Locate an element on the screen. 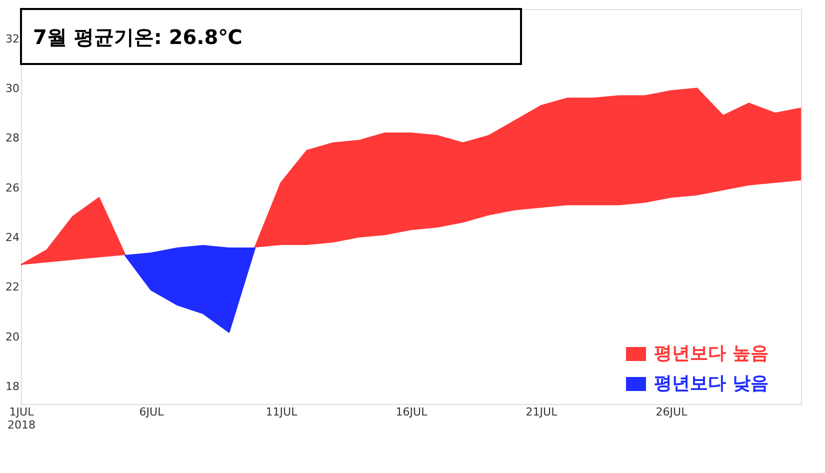 The width and height of the screenshot is (825, 473). y-tick-label: 28 is located at coordinates (13, 138).